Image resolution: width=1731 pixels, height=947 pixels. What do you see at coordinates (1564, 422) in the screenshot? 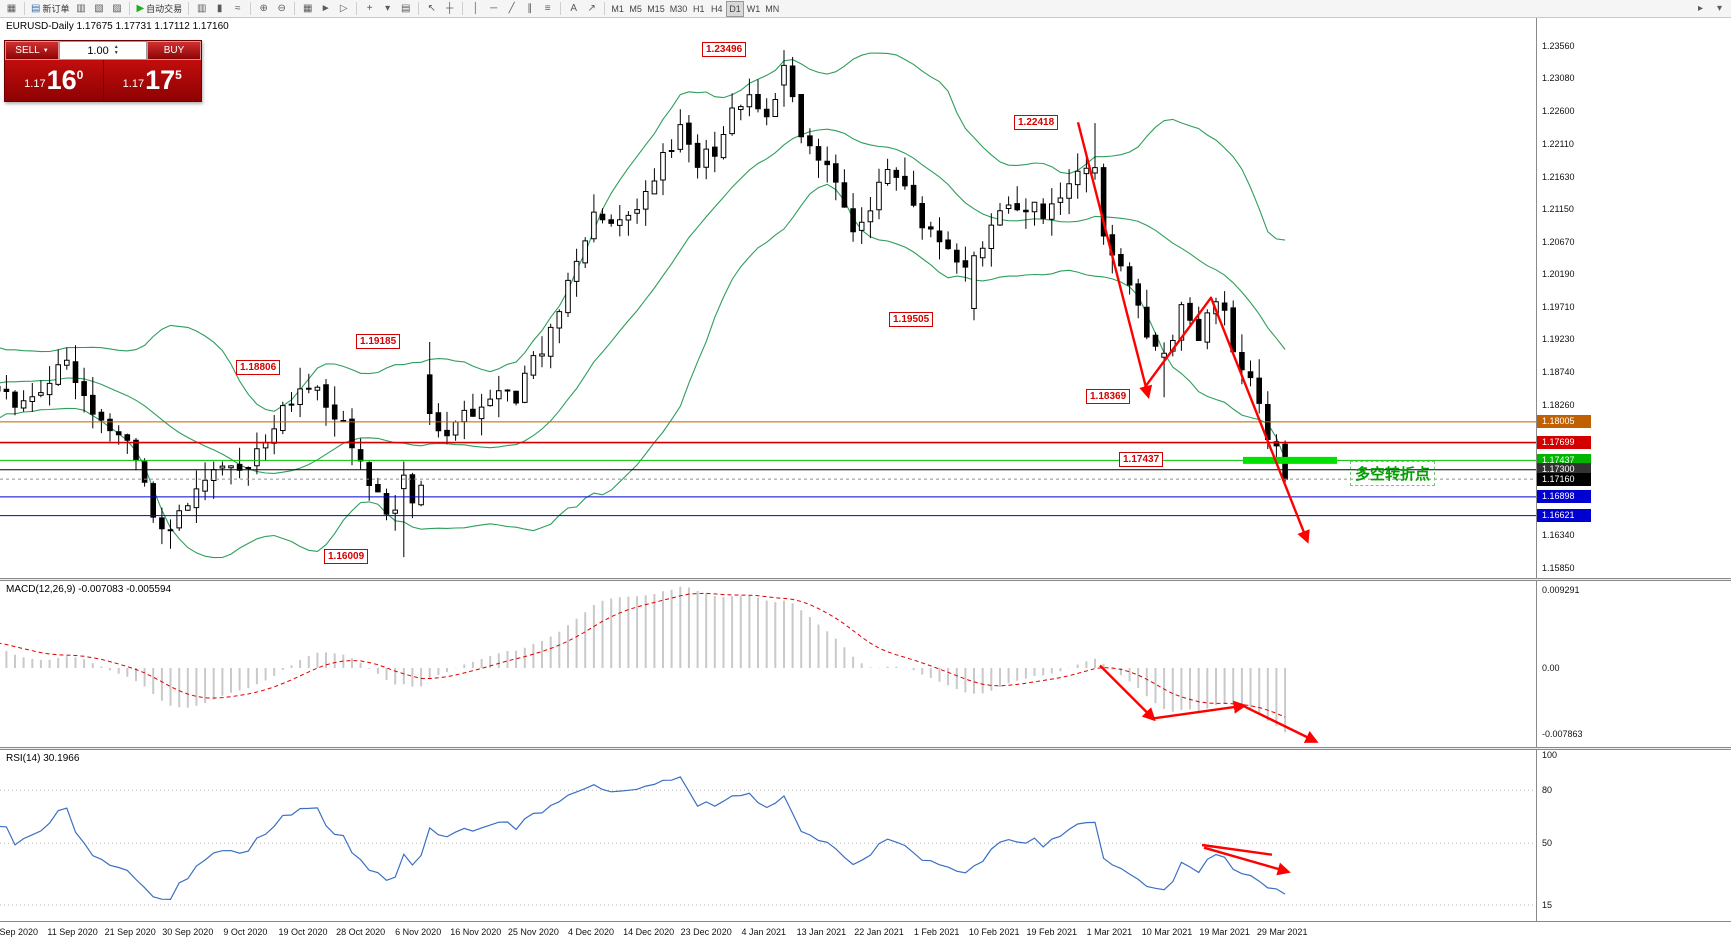
I see `price-tag-1.18005: 1.18005` at bounding box center [1564, 422].